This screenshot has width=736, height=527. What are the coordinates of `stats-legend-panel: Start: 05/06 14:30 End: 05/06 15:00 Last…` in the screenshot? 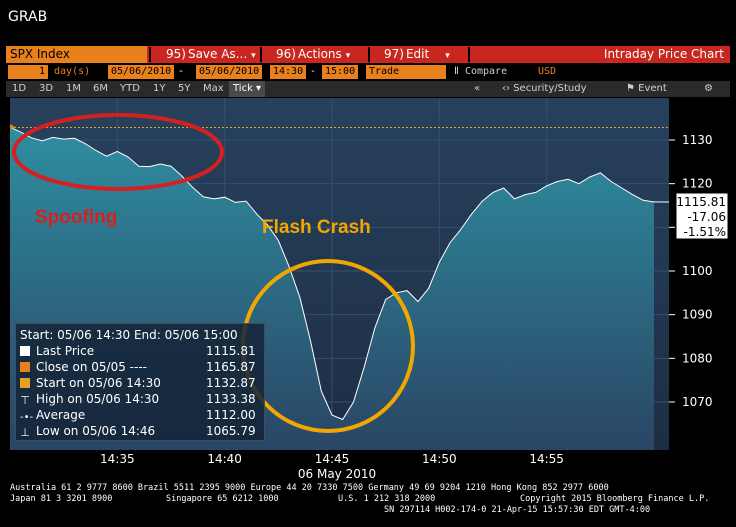 It's located at (140, 382).